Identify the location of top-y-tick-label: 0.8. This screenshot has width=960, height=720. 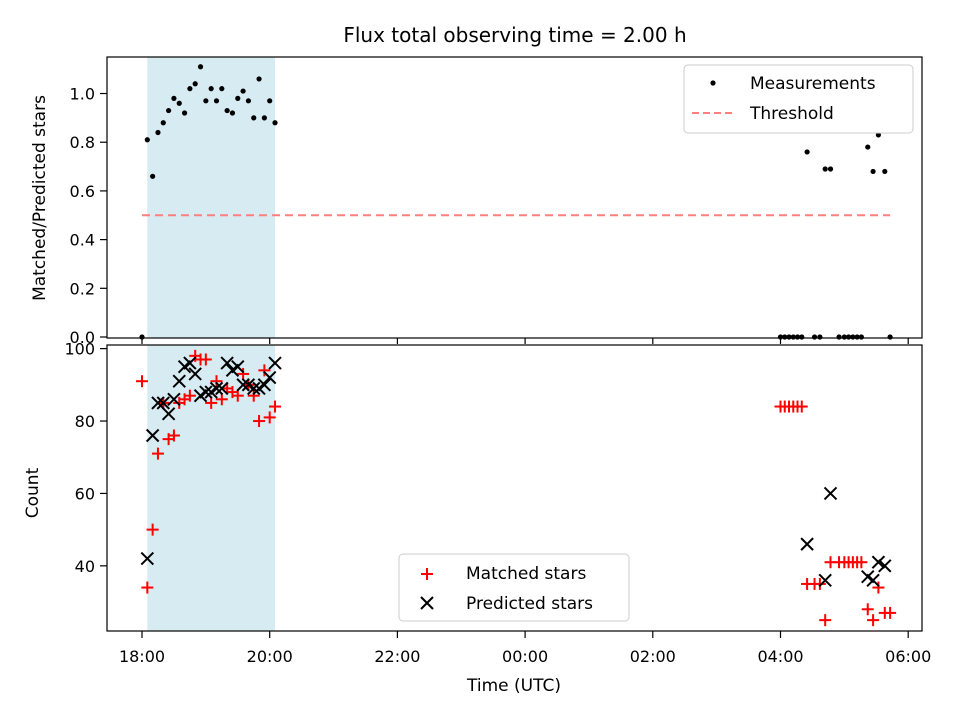
(82, 142).